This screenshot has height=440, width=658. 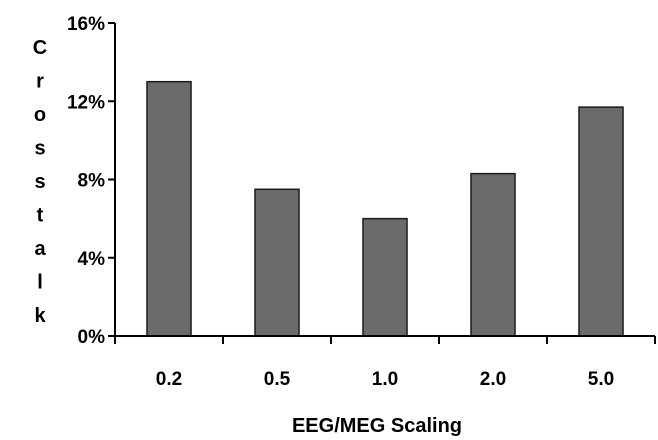 I want to click on y-axis-label-letter: C, so click(x=40, y=48).